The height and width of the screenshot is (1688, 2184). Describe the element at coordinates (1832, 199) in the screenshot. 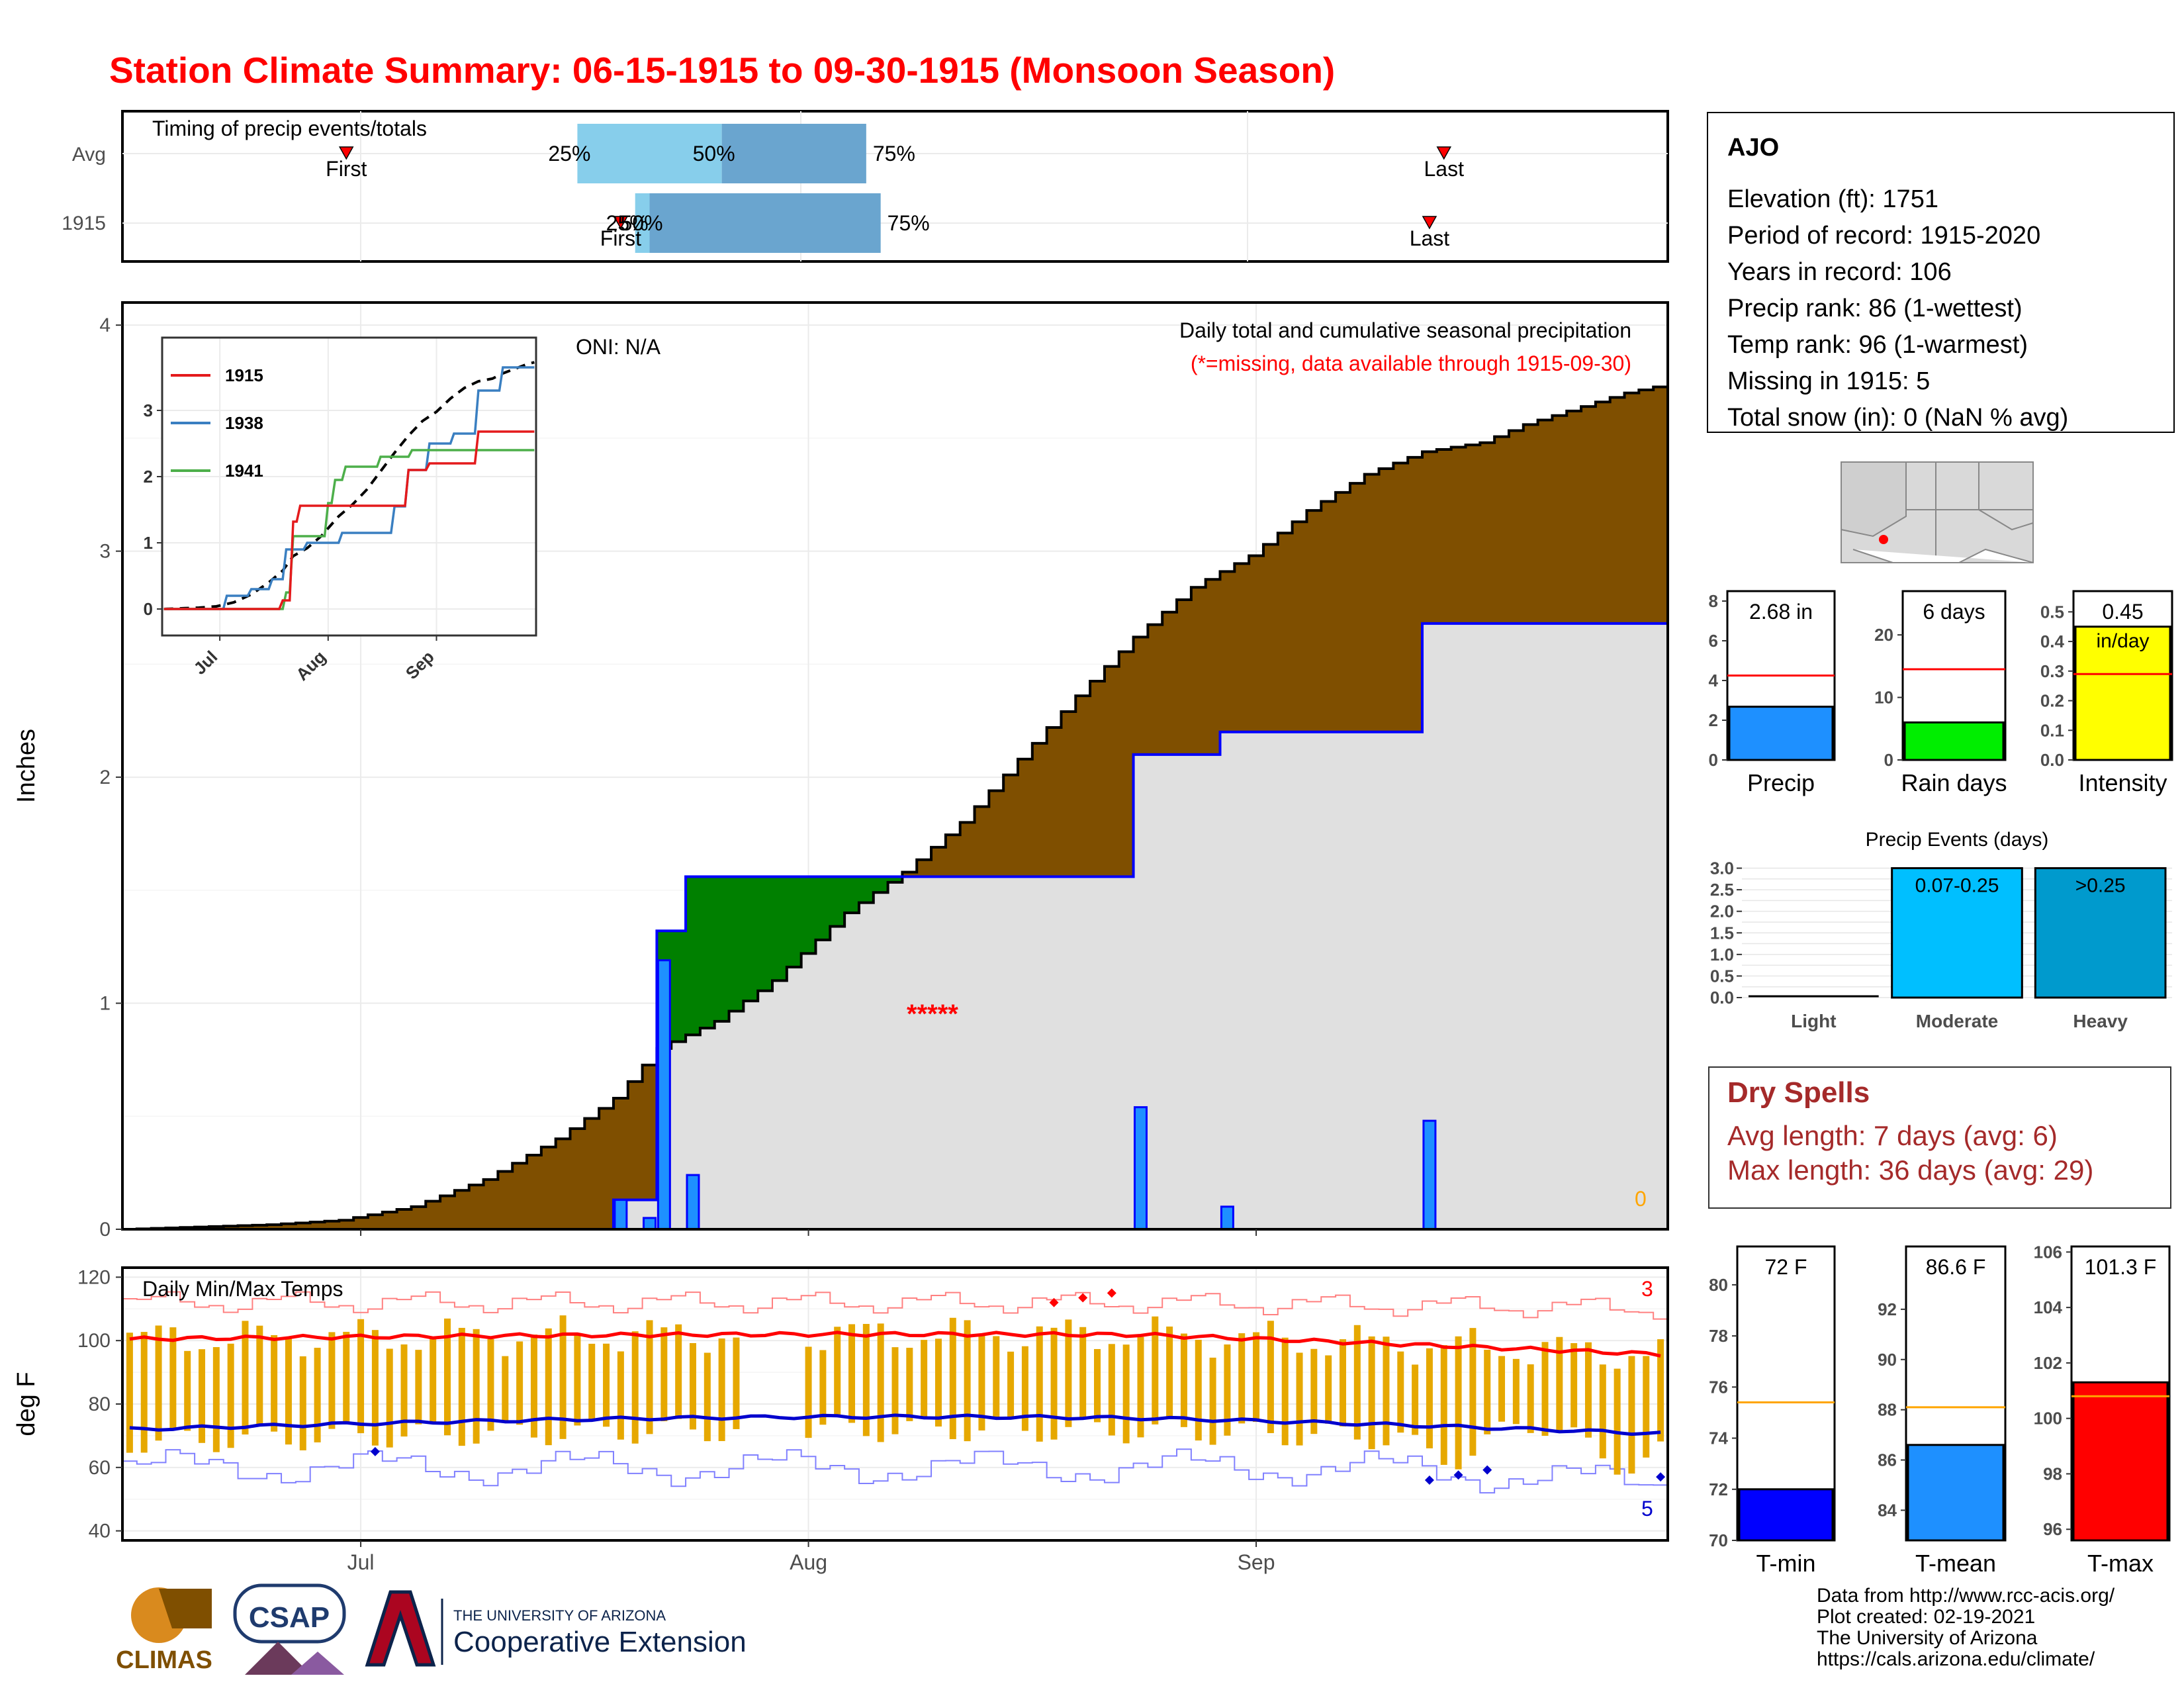

I see `station-line: Elevation (ft): 1751` at that location.